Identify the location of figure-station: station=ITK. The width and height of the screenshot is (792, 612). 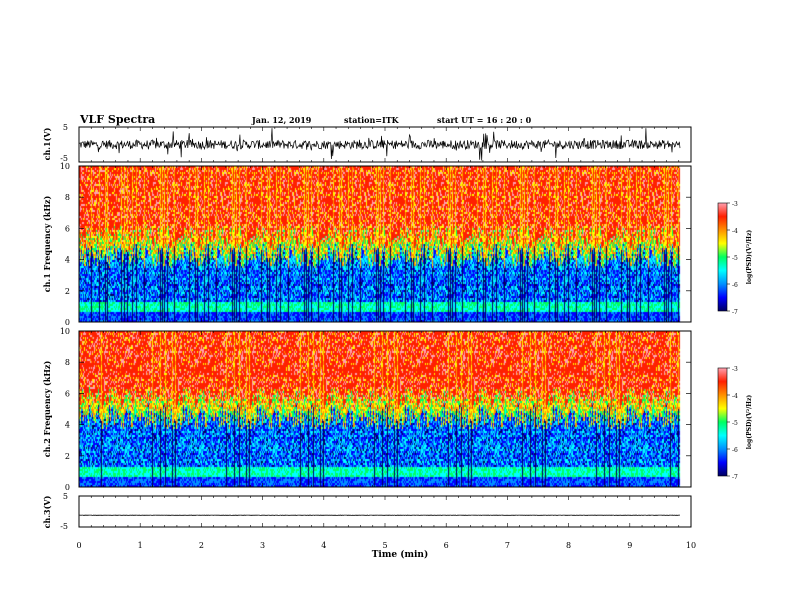
(372, 120).